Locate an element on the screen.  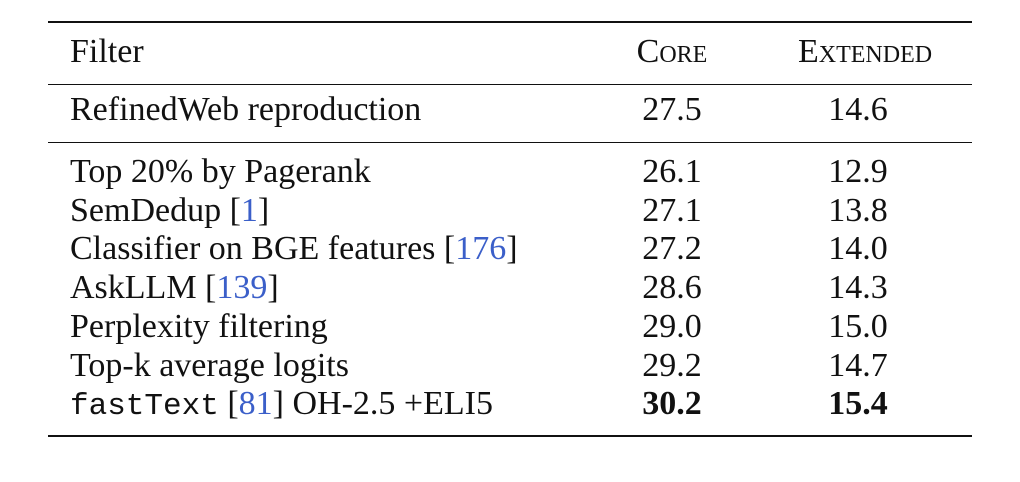
citation: 139 is located at coordinates (242, 288).